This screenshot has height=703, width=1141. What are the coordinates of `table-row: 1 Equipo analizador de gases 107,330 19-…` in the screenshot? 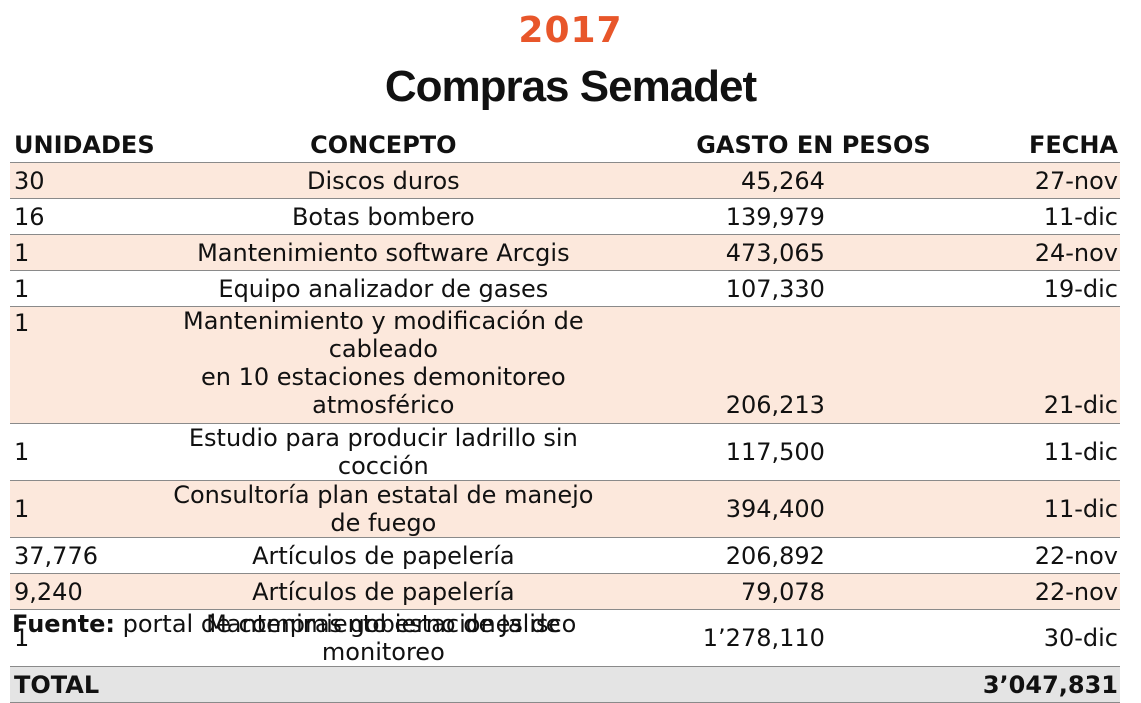 It's located at (565, 288).